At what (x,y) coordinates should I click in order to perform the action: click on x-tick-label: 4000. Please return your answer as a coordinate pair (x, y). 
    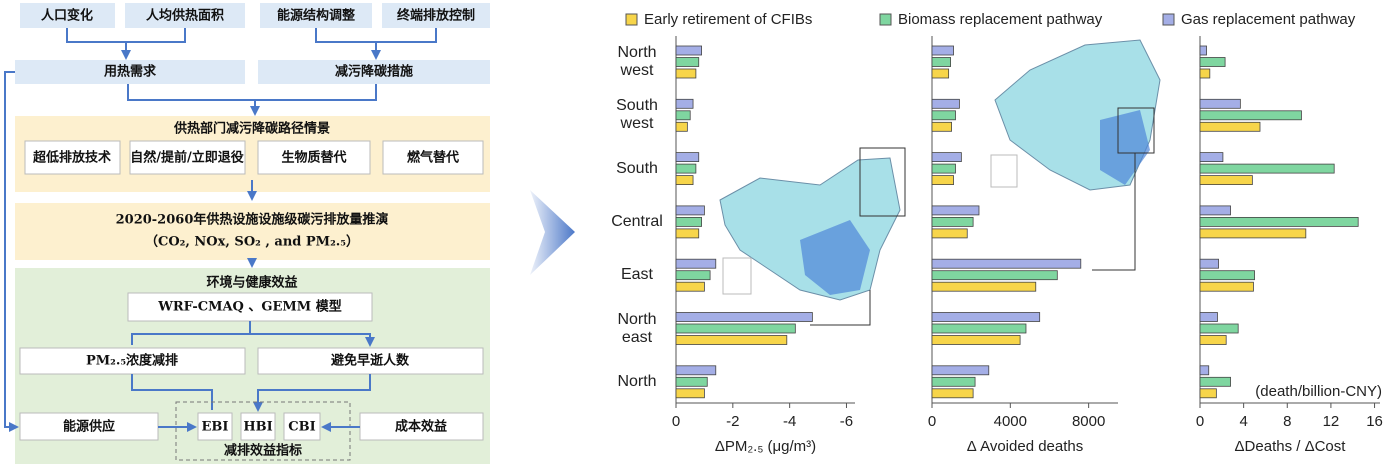
    Looking at the image, I should click on (1010, 421).